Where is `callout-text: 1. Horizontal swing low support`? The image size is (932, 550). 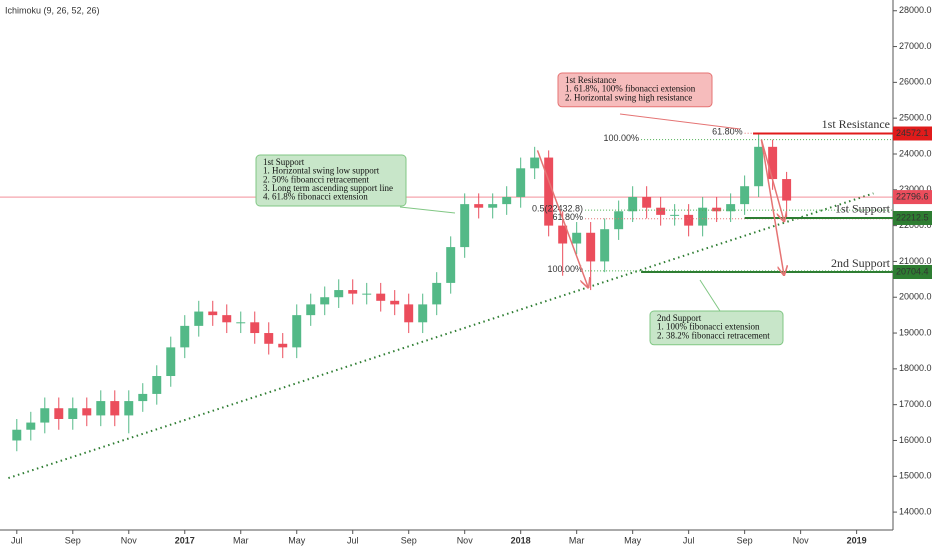
callout-text: 1. Horizontal swing low support is located at coordinates (321, 171).